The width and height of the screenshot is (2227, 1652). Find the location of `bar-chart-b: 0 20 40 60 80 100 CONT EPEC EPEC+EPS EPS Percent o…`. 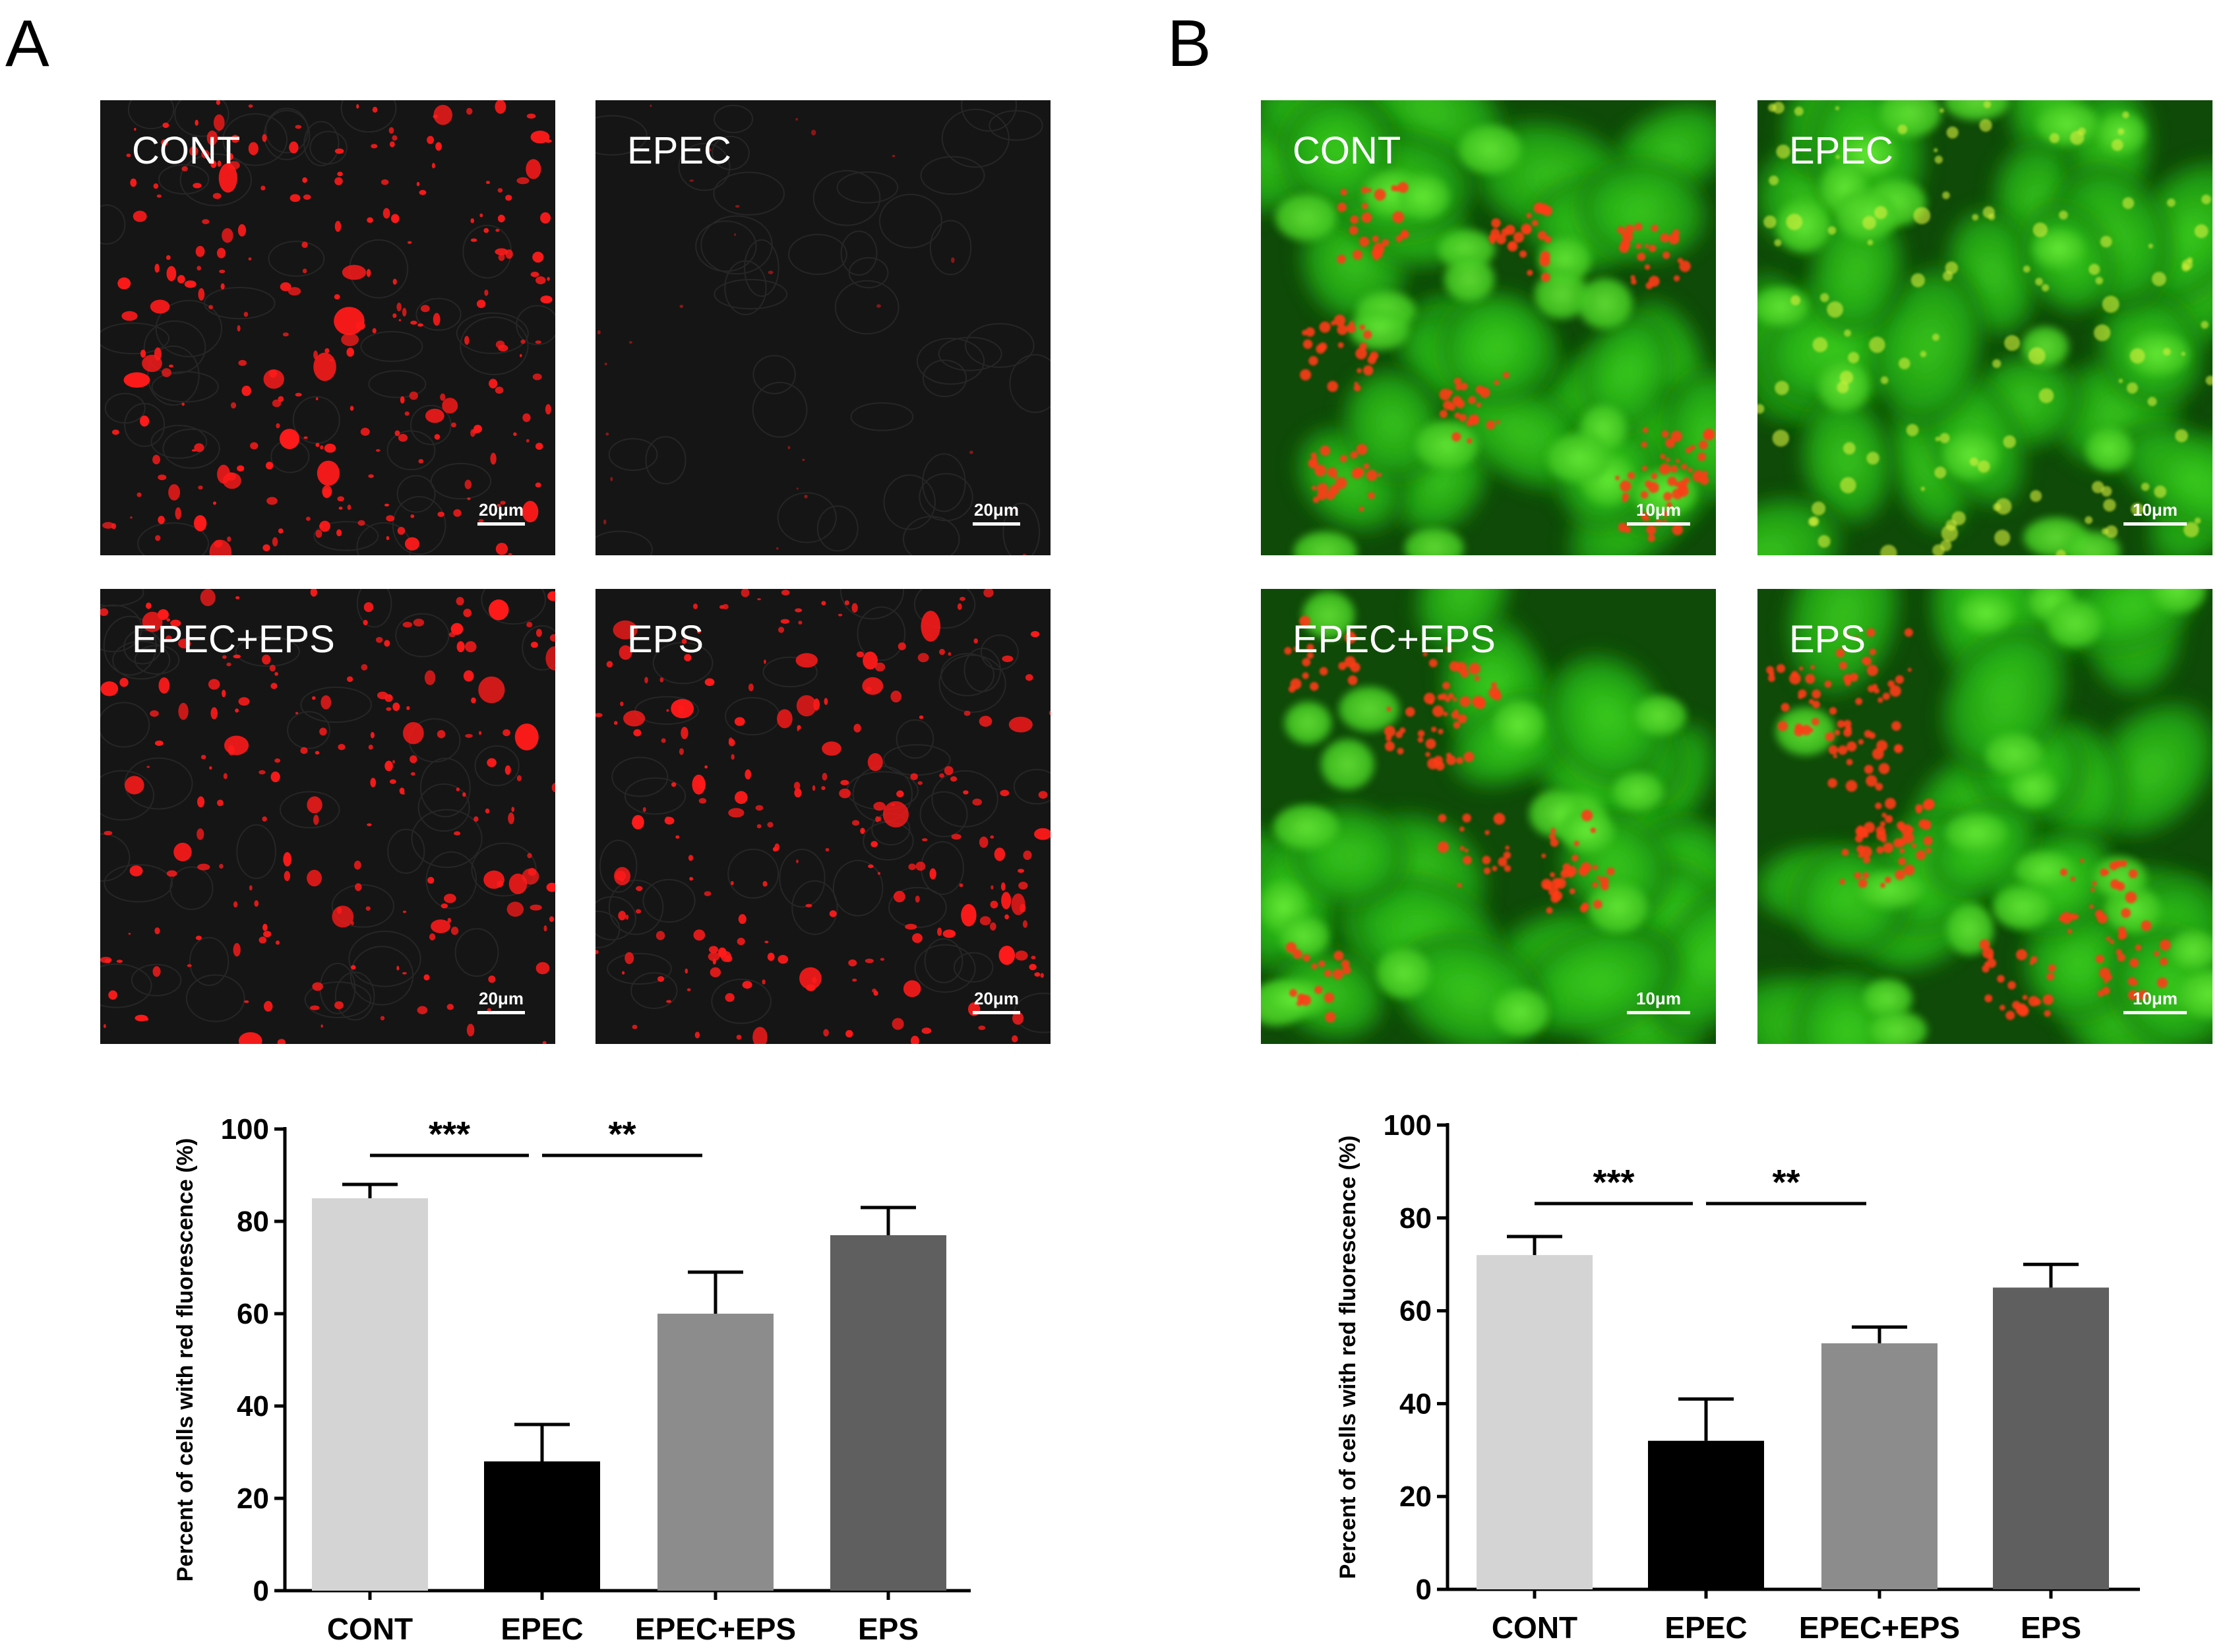

bar-chart-b: 0 20 40 60 80 100 CONT EPEC EPEC+EPS EPS Percent o… is located at coordinates (1737, 1377).